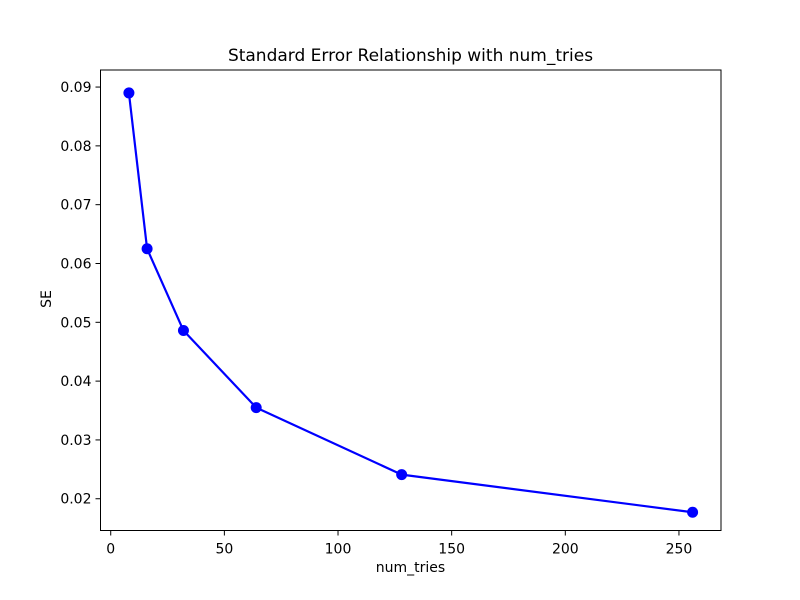 The width and height of the screenshot is (800, 600). What do you see at coordinates (338, 550) in the screenshot?
I see `x-tick-label: 100` at bounding box center [338, 550].